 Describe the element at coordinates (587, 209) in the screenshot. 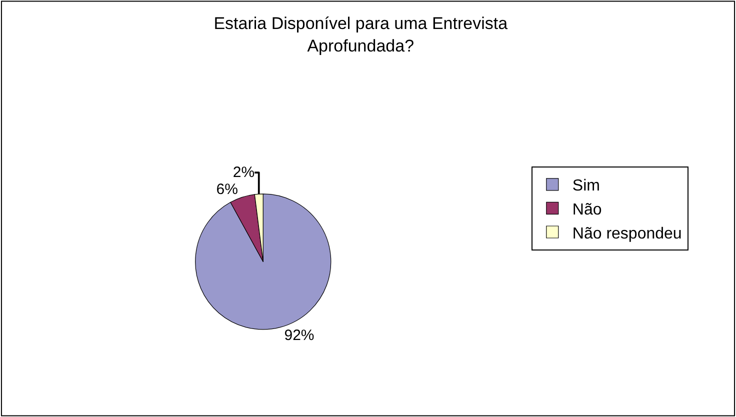

I see `legend-label: Não` at that location.